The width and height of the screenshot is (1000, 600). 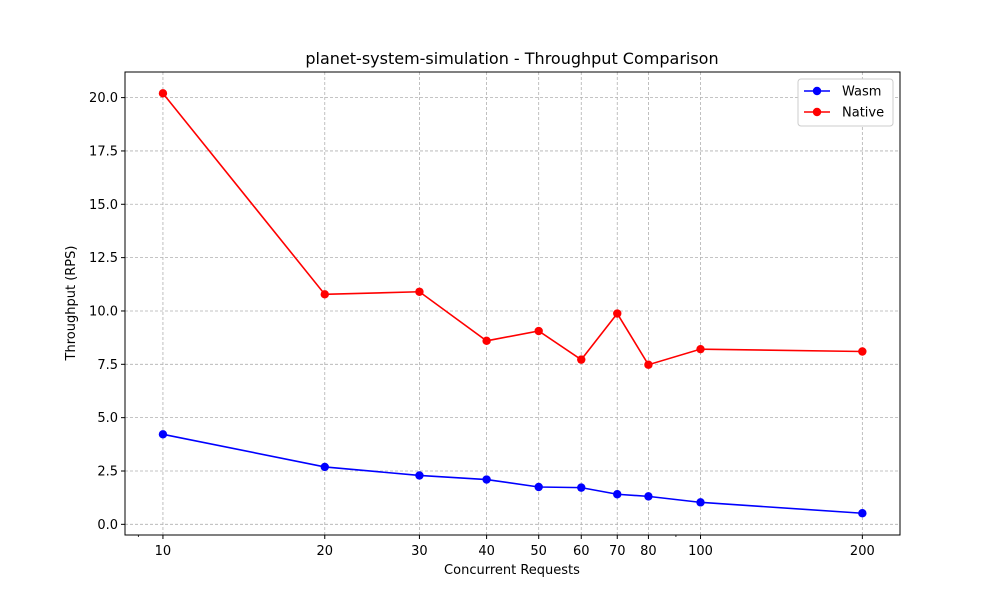 I want to click on x-tick-label: 70, so click(x=617, y=551).